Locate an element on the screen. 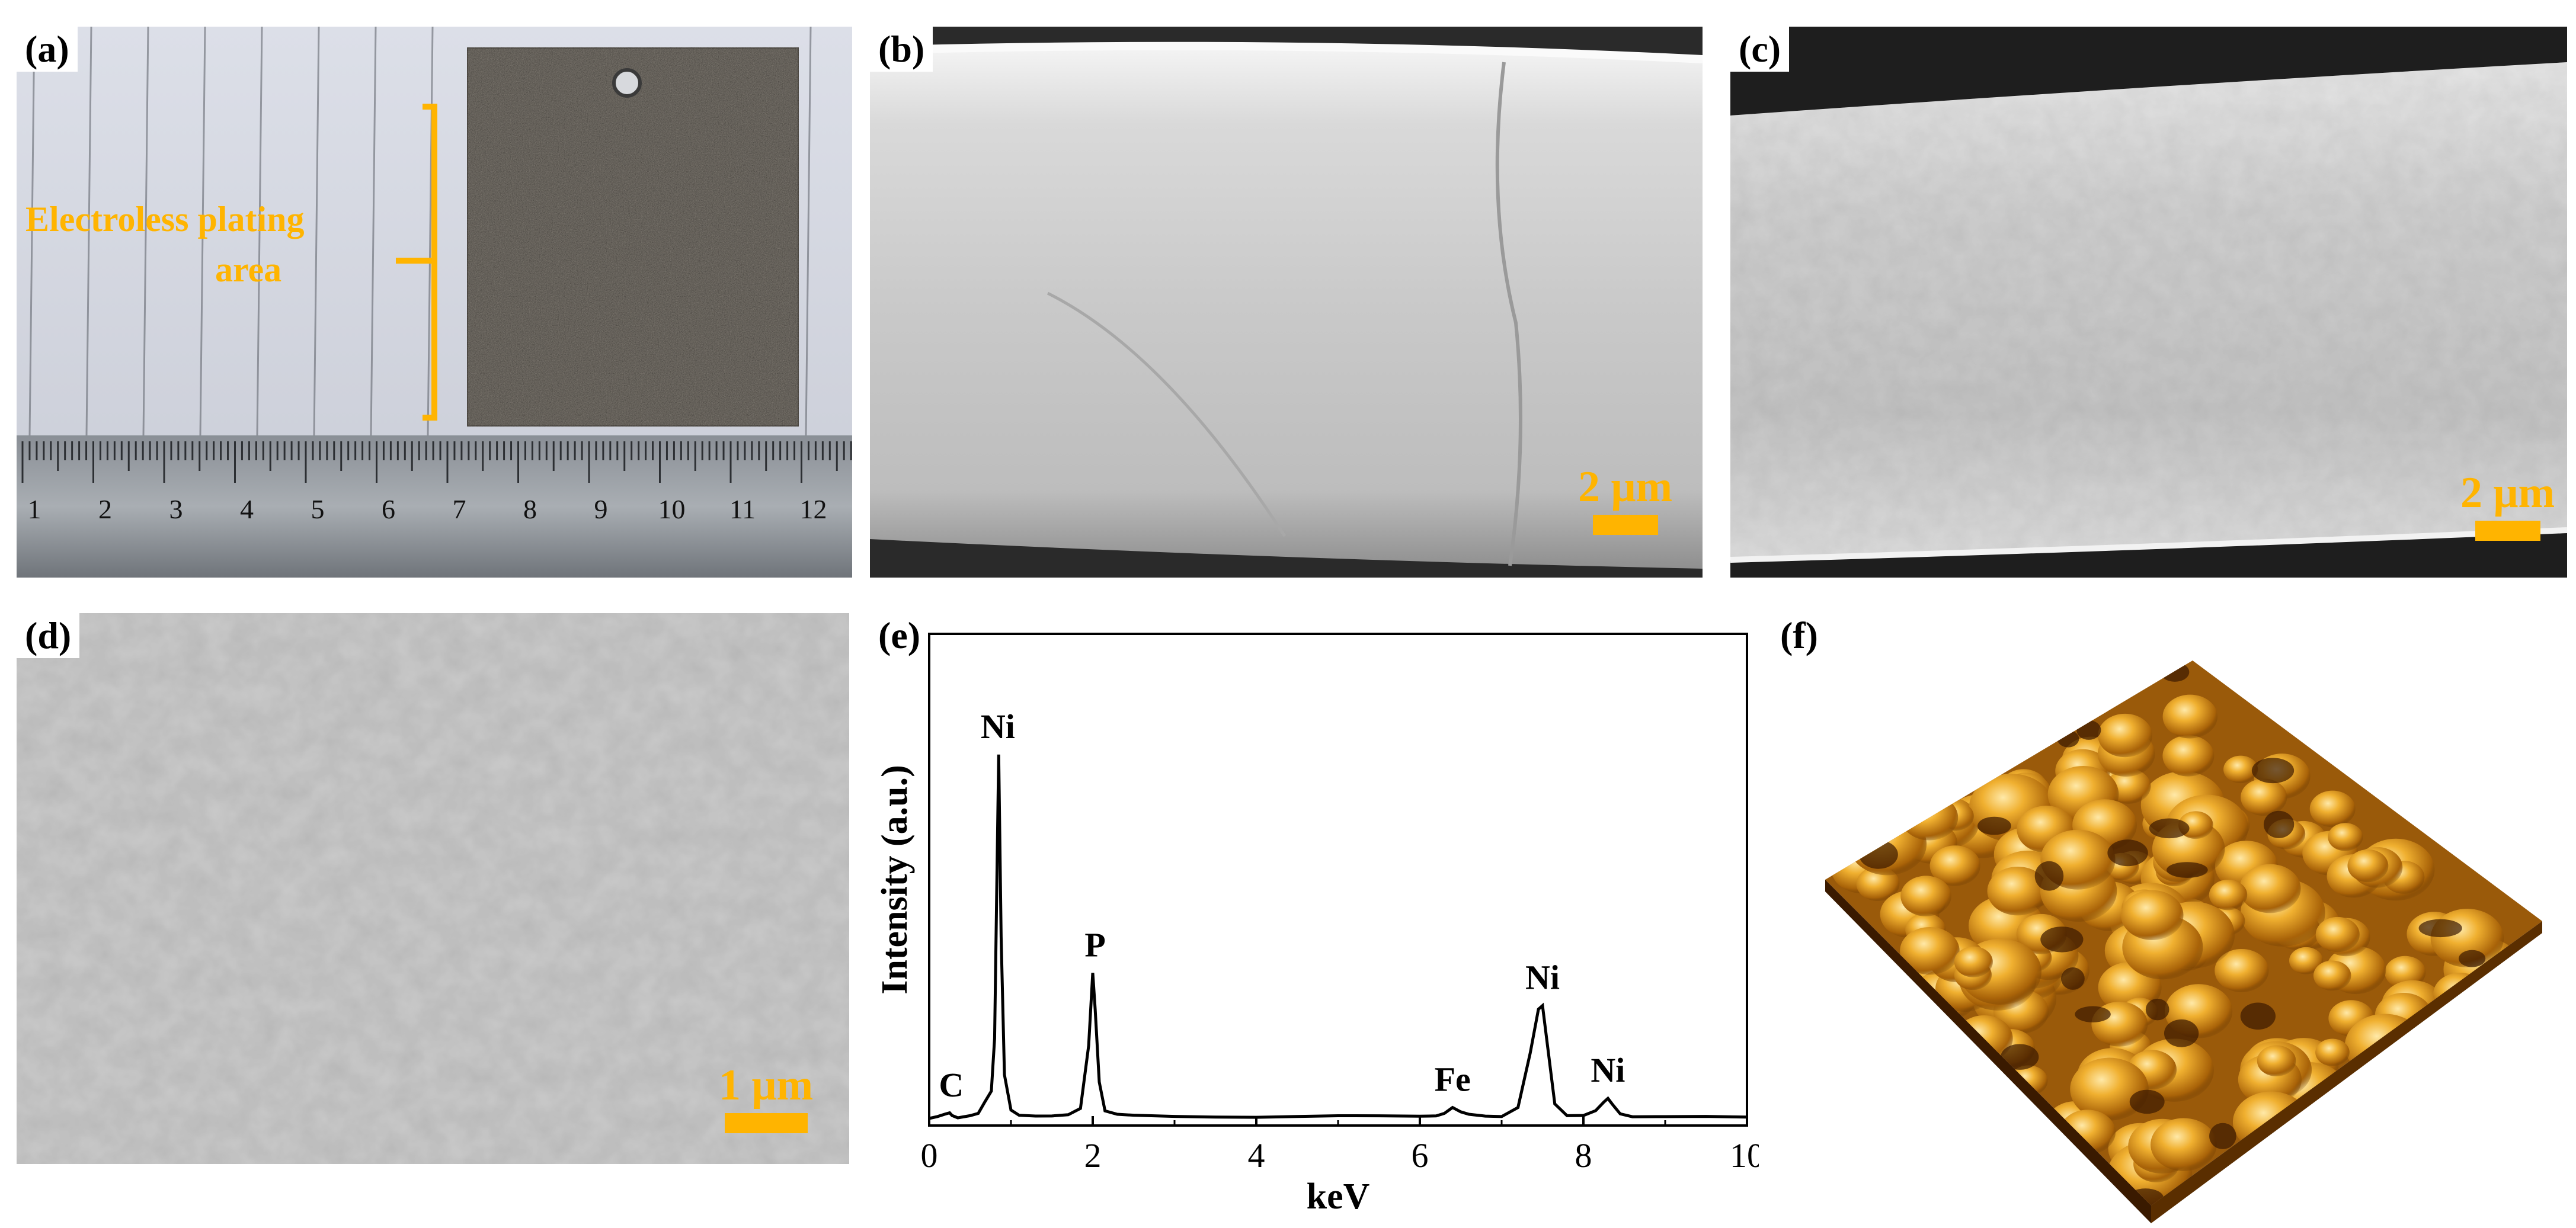  ruler-number: 11 is located at coordinates (742, 509).